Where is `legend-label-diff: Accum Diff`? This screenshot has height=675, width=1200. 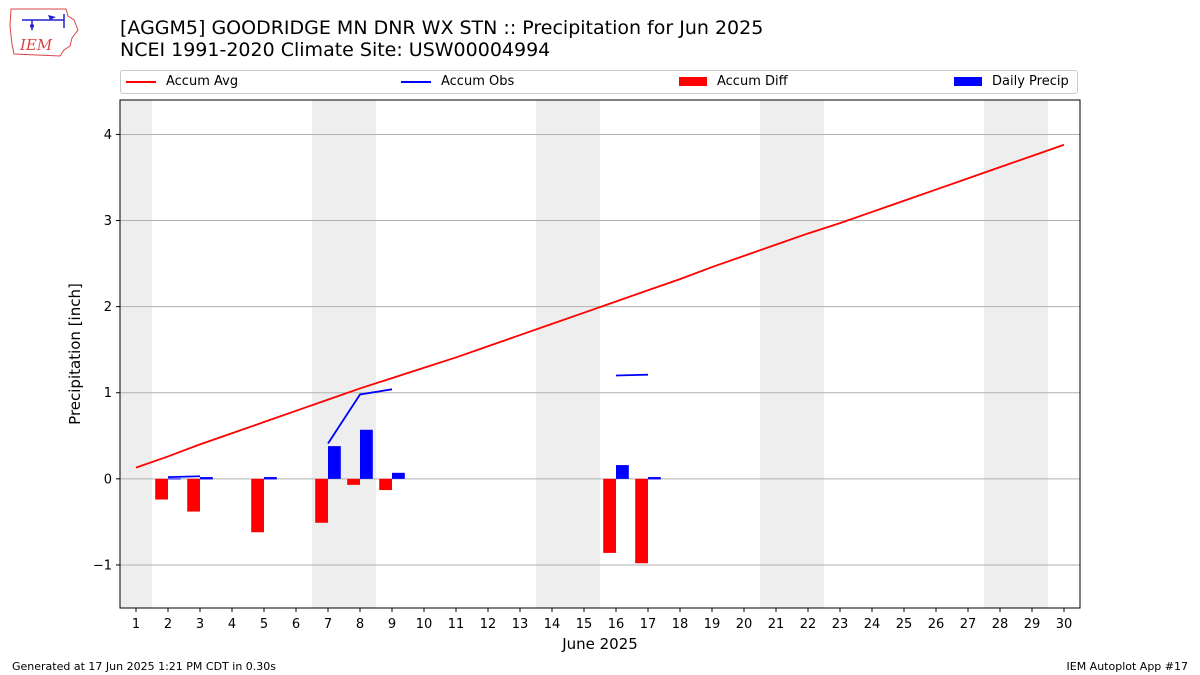 legend-label-diff: Accum Diff is located at coordinates (752, 81).